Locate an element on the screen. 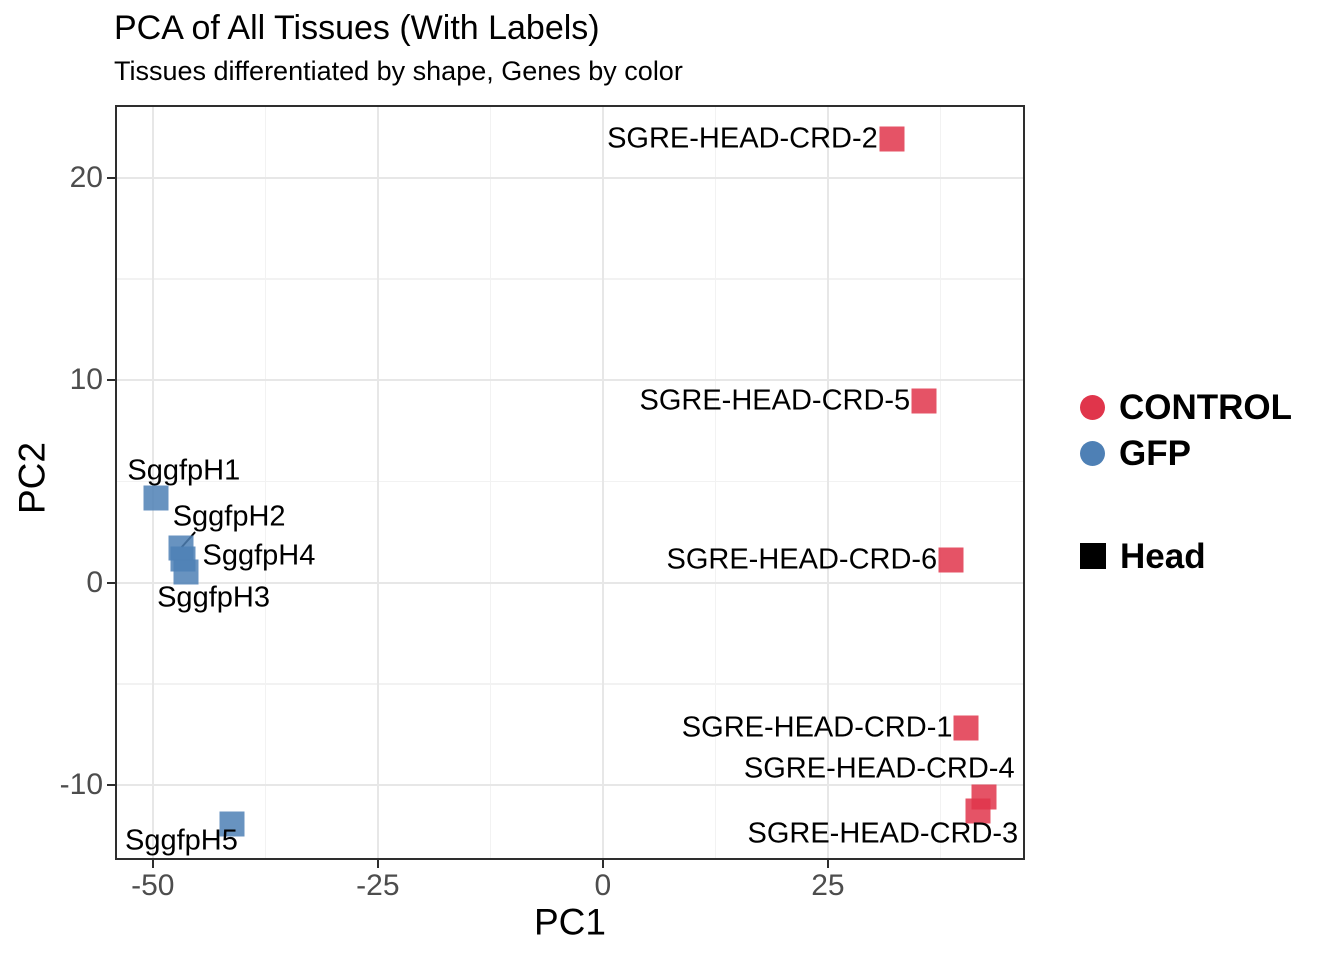 Image resolution: width=1344 pixels, height=960 pixels. data-point-label-SGRE-HEAD-CRD-4: SGRE-HEAD-CRD-4 is located at coordinates (879, 768).